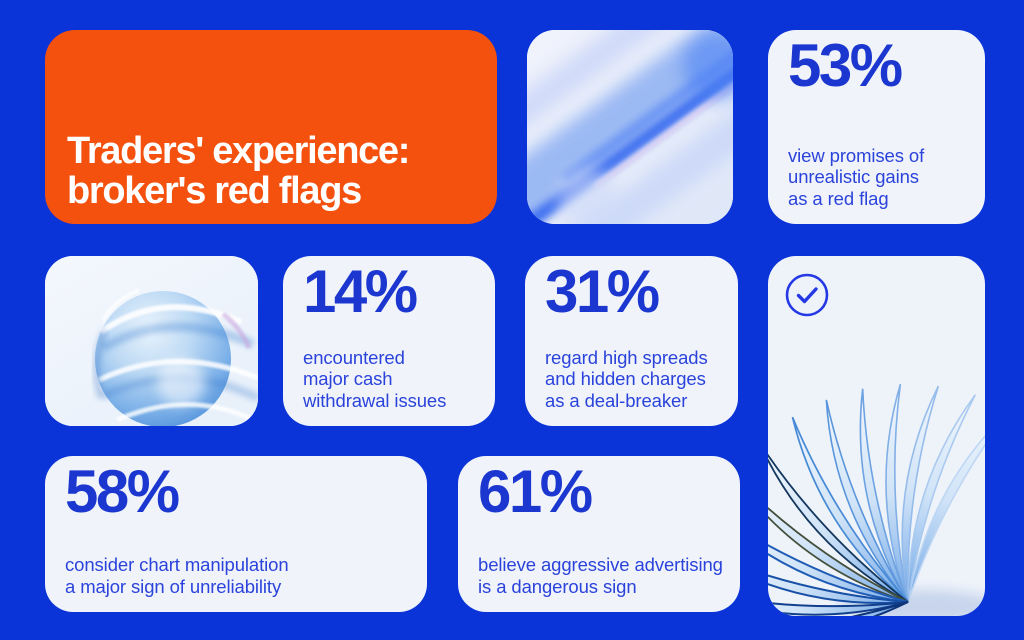 Image resolution: width=1024 pixels, height=640 pixels. I want to click on check-icon, so click(807, 295).